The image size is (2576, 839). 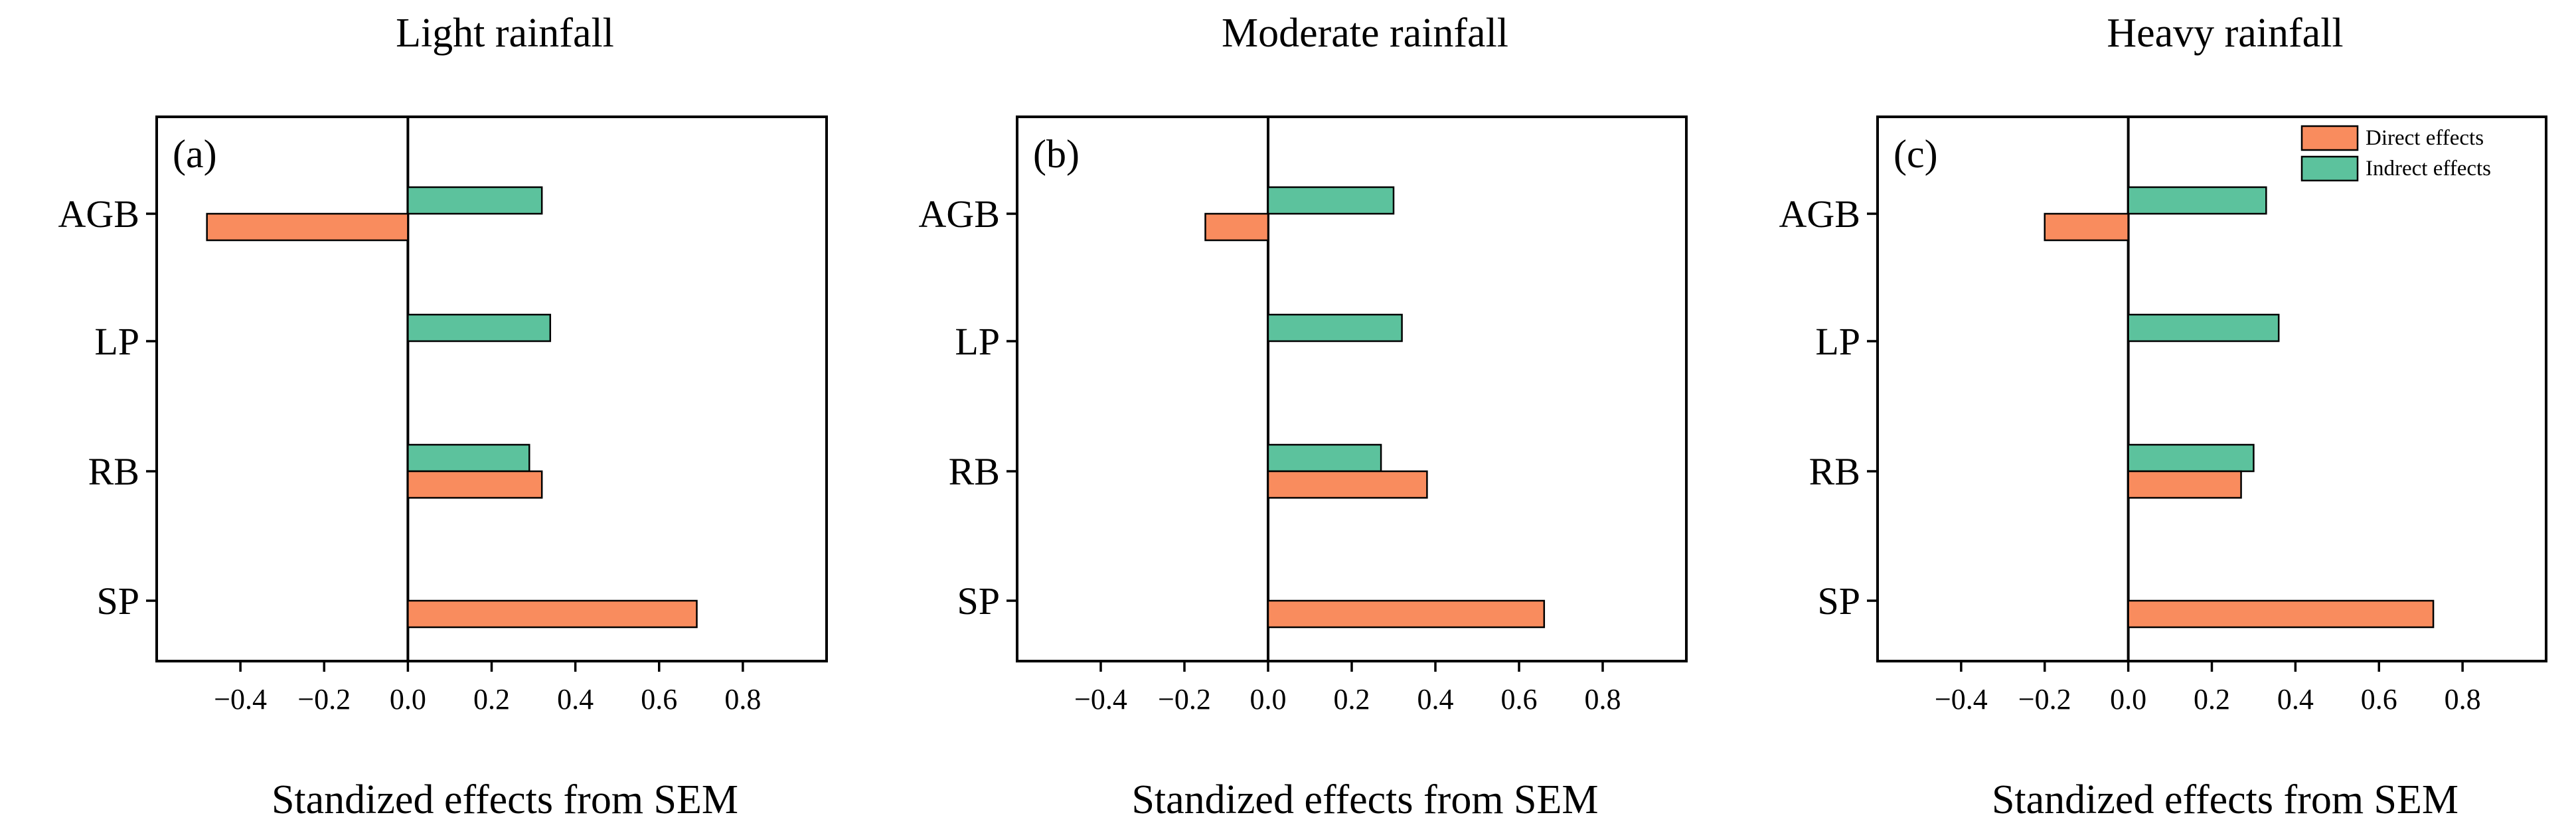 I want to click on legend-label-indirect: Indrect effects, so click(x=2428, y=169).